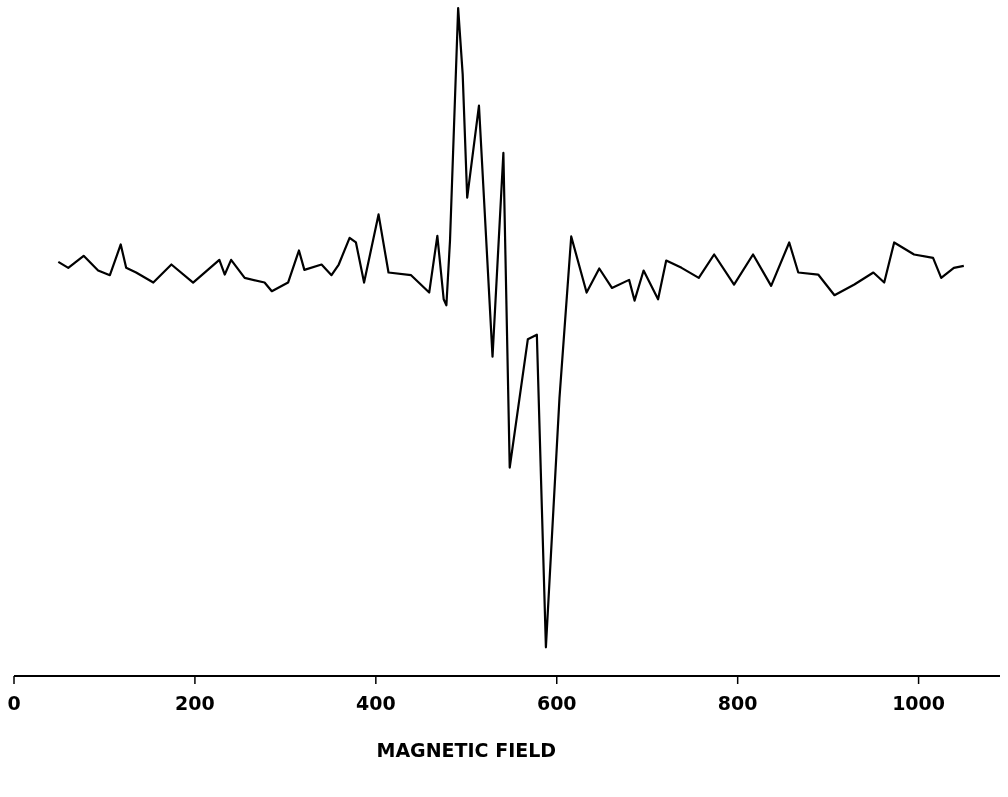 This screenshot has height=797, width=1008. Describe the element at coordinates (376, 703) in the screenshot. I see `x-tick-label: 400` at that location.